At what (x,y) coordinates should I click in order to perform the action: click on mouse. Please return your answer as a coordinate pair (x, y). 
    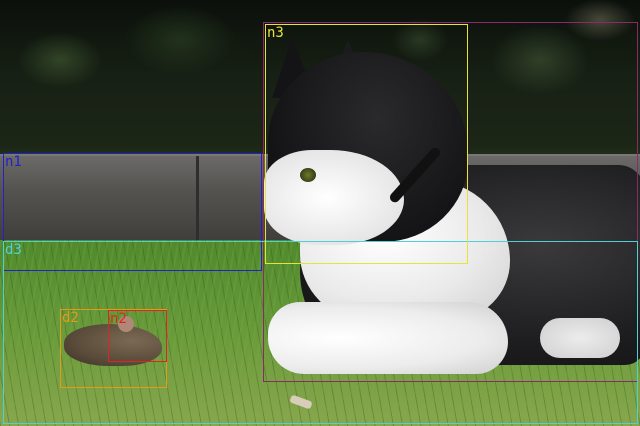
    Looking at the image, I should click on (113, 345).